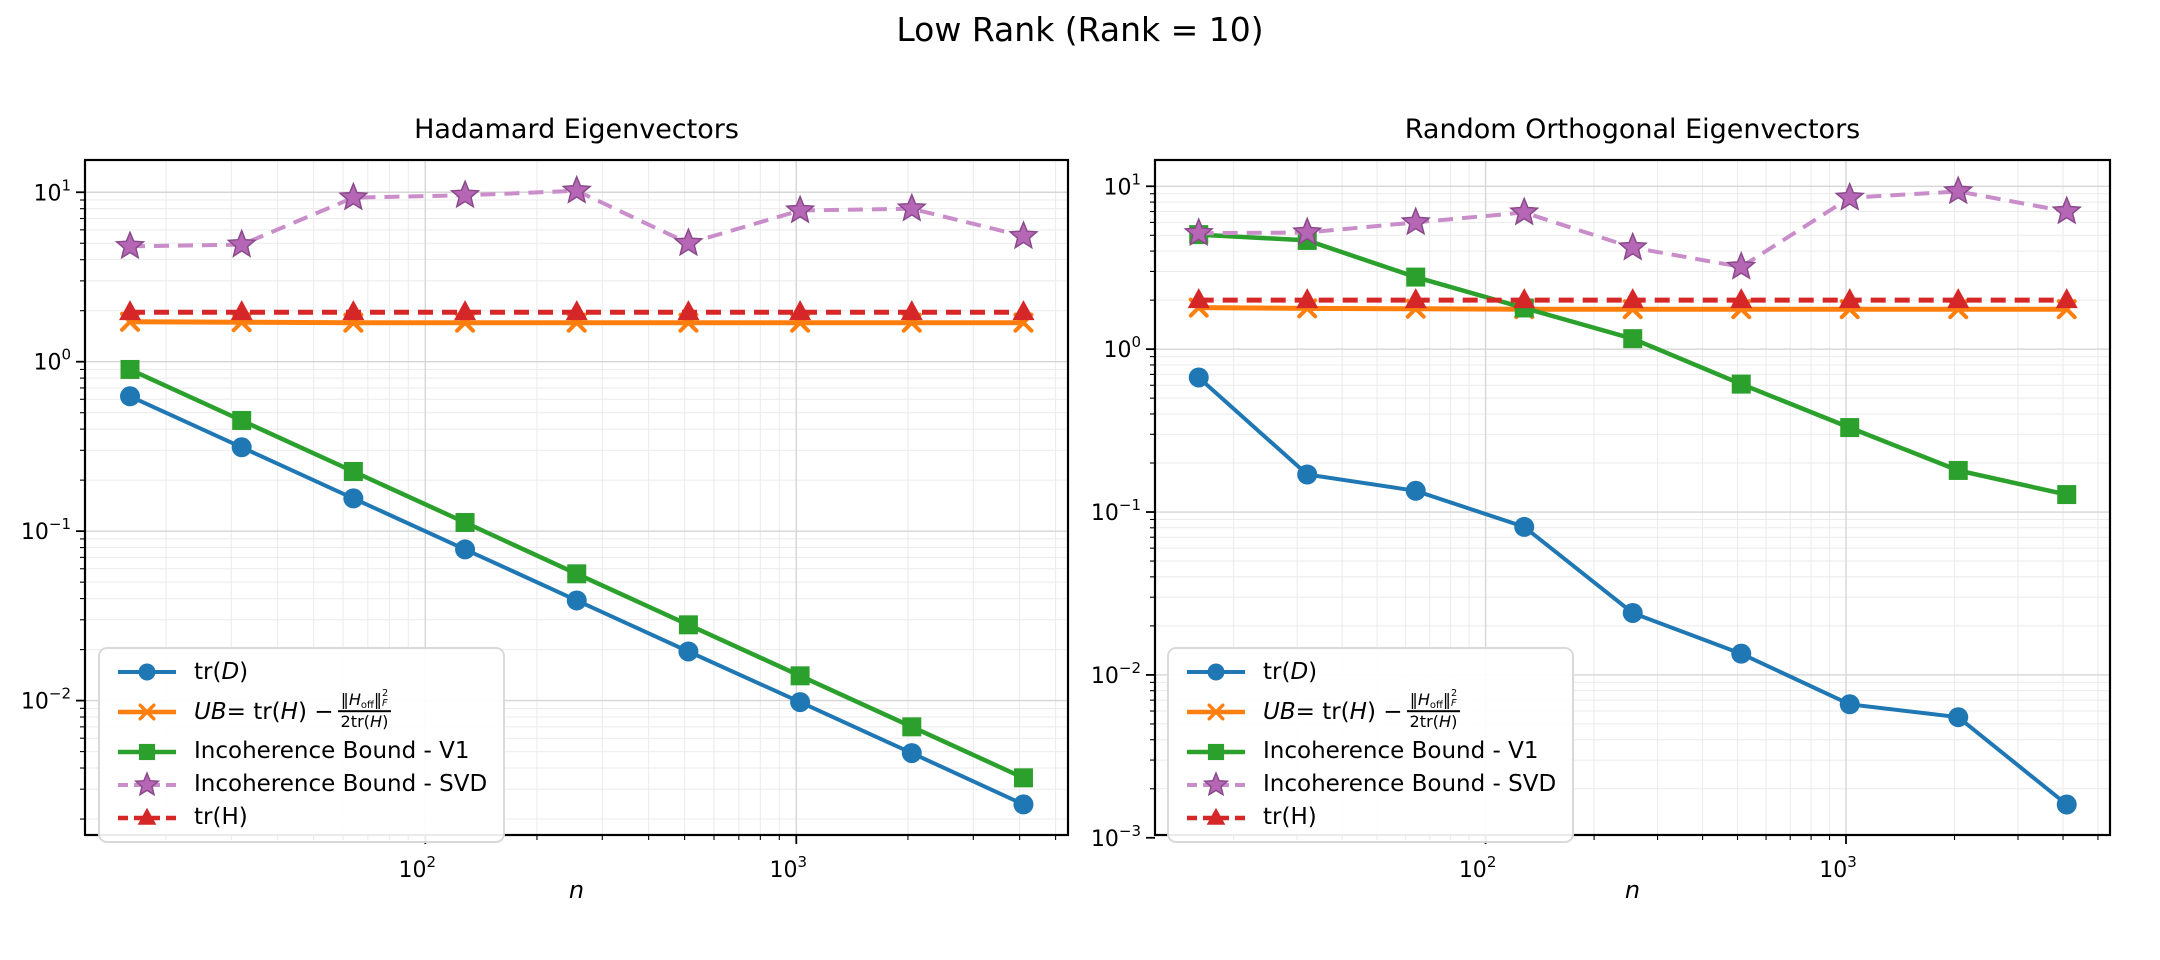 This screenshot has width=2160, height=960. What do you see at coordinates (576, 129) in the screenshot?
I see `plot-title-hadamard: Hadamard Eigenvectors` at bounding box center [576, 129].